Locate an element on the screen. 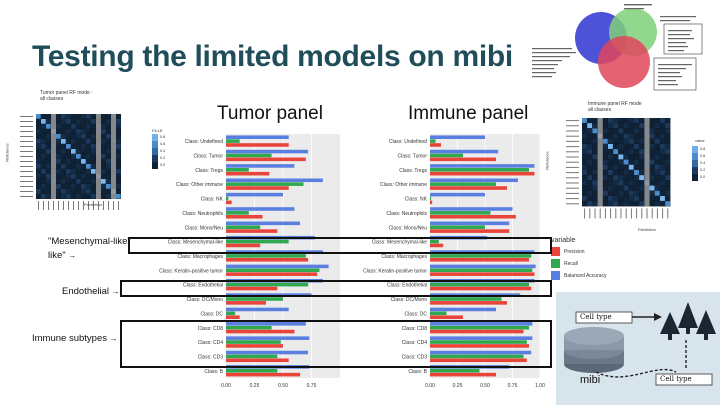  category-label: Class: CD4 is located at coordinates (415, 343).